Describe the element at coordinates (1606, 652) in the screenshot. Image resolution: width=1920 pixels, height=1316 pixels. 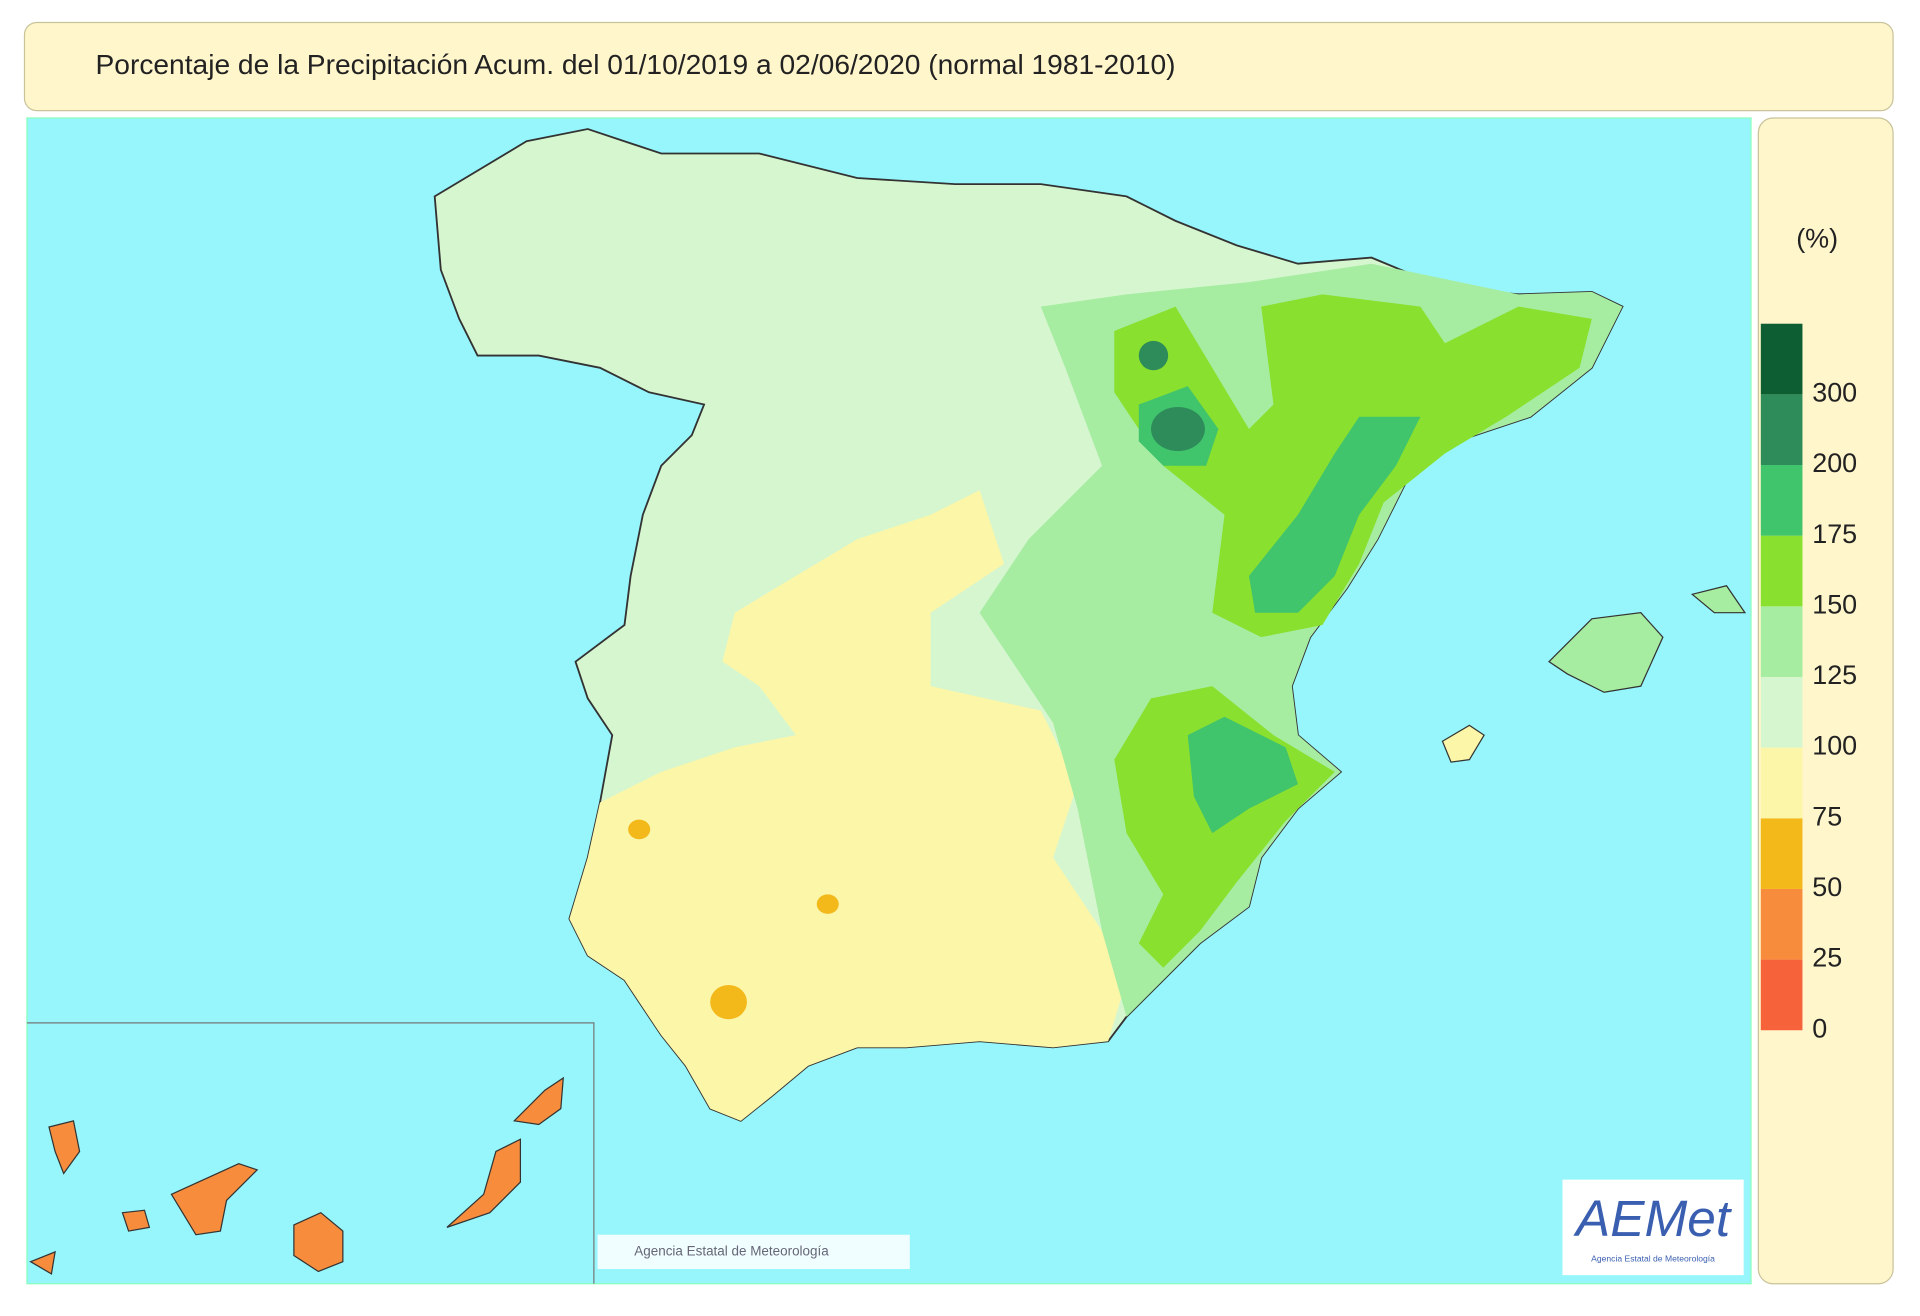
I see `balearic-mallorca` at that location.